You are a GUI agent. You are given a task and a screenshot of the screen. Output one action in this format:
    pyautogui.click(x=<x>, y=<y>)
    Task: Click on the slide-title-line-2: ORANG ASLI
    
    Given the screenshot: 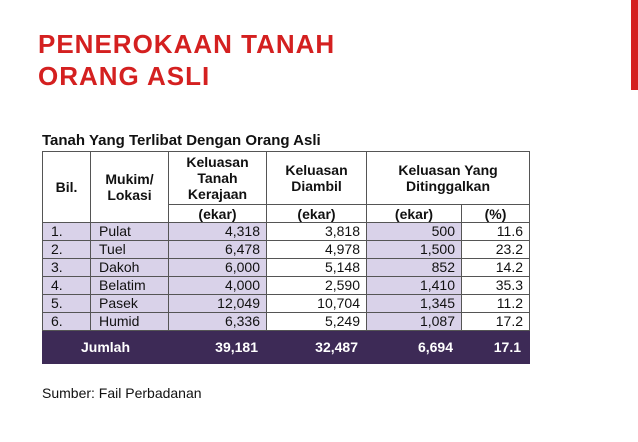 What is the action you would take?
    pyautogui.click(x=124, y=76)
    